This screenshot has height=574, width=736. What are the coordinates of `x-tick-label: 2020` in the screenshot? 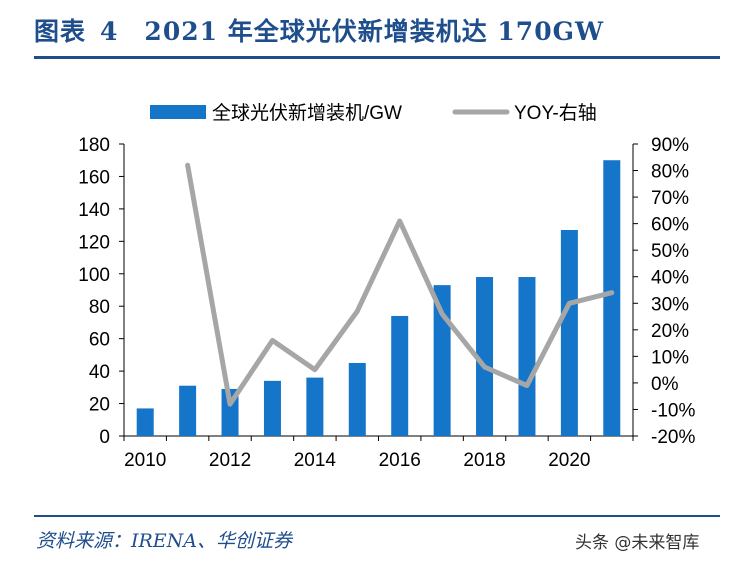 It's located at (569, 460).